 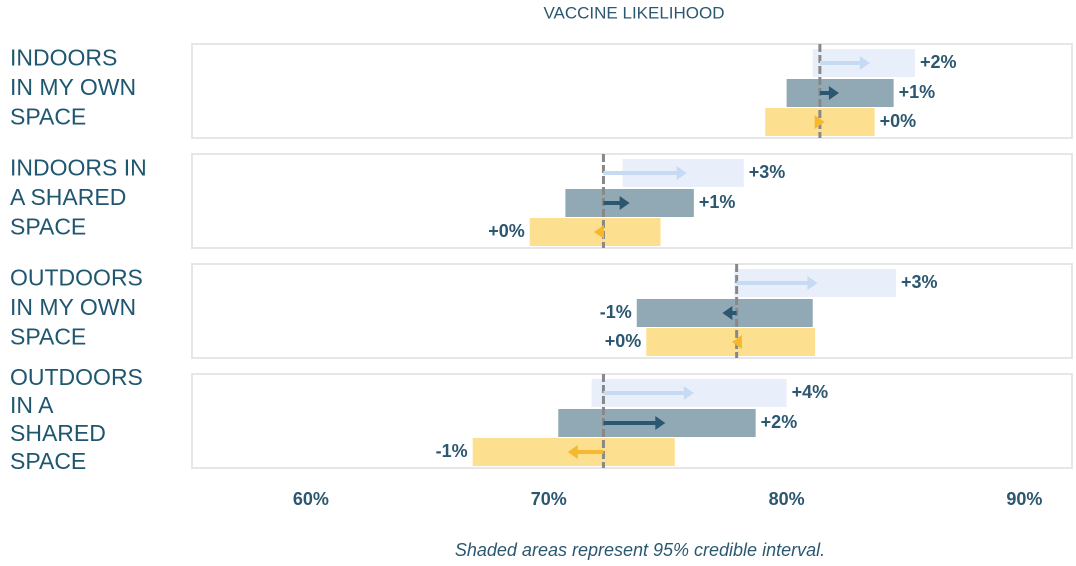 I want to click on x-tick-label: 60%, so click(x=311, y=499).